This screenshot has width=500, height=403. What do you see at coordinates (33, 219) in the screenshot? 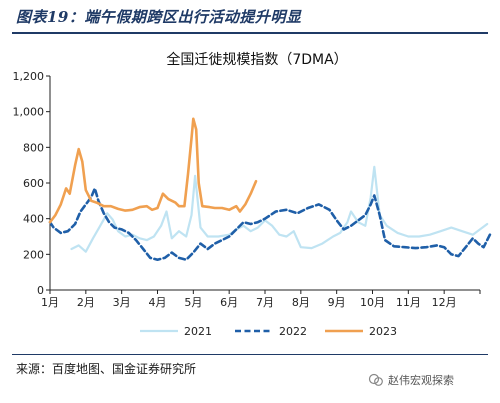
I see `y-tick-label: 400` at bounding box center [33, 219].